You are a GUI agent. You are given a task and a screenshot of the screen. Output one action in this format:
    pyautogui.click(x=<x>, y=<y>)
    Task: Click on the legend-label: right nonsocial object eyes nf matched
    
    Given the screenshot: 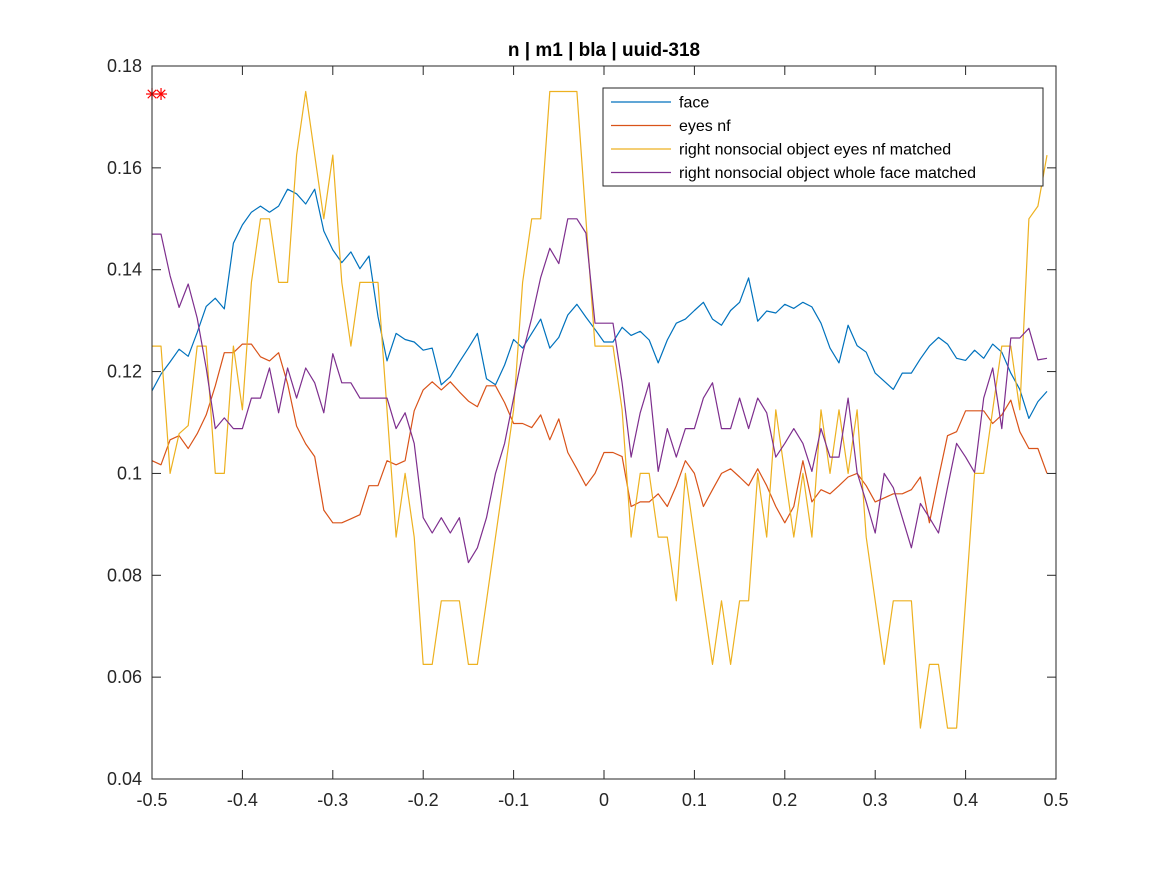 What is the action you would take?
    pyautogui.click(x=815, y=150)
    